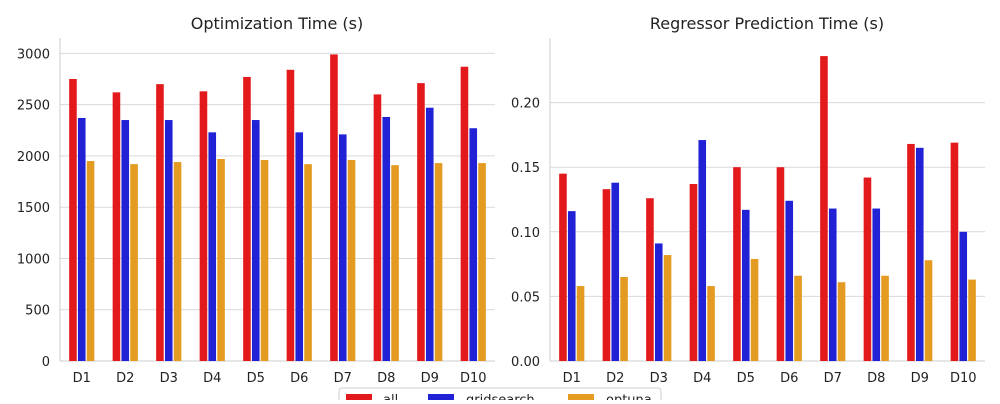 This screenshot has height=404, width=1000. Describe the element at coordinates (359, 398) in the screenshot. I see `legend-swatch-all` at that location.